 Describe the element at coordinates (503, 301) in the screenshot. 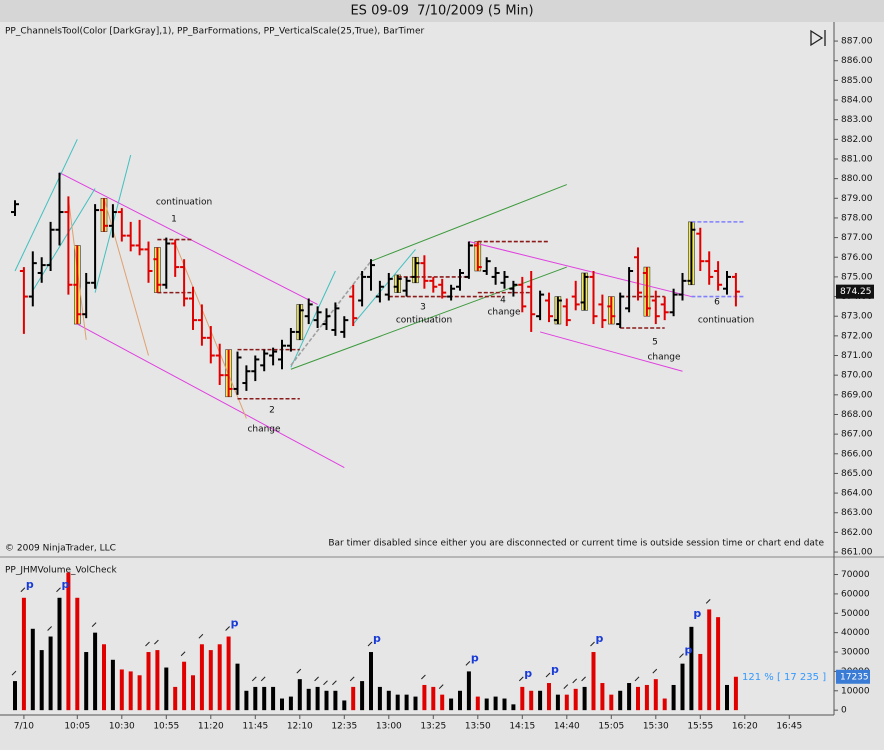

I see `annotation: 4` at that location.